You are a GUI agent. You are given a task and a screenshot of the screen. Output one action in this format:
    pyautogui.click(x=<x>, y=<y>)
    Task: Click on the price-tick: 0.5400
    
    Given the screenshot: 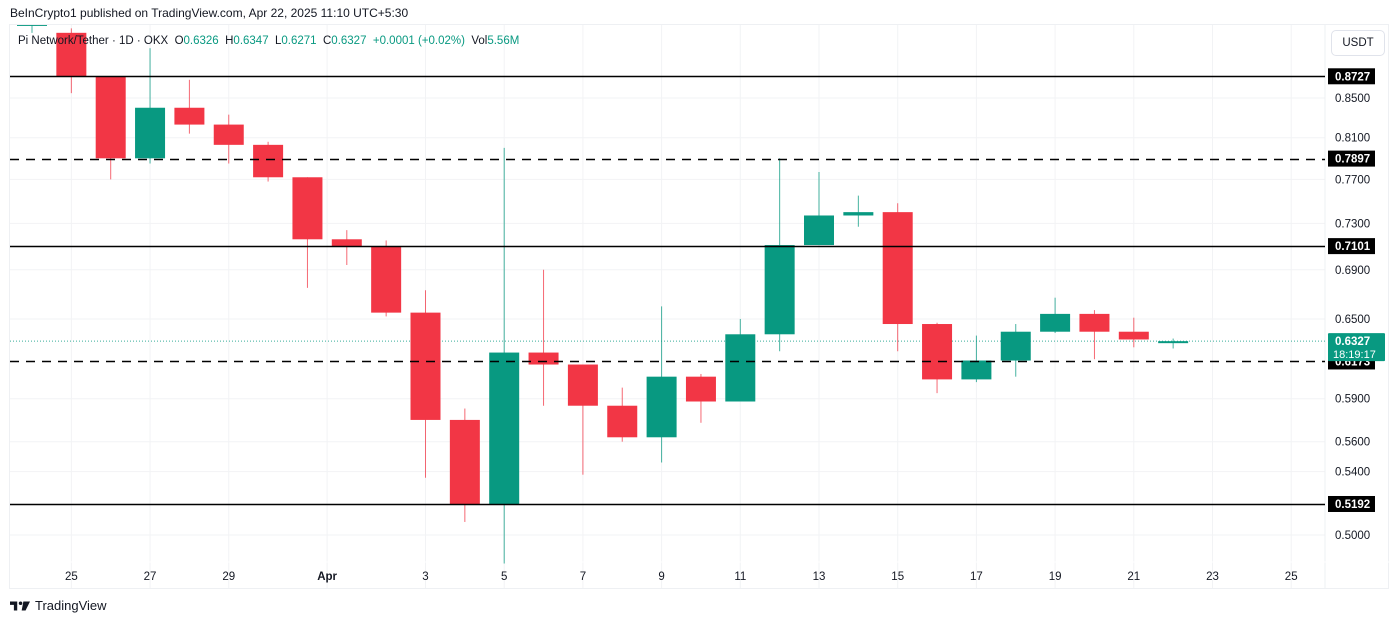 What is the action you would take?
    pyautogui.click(x=1352, y=473)
    